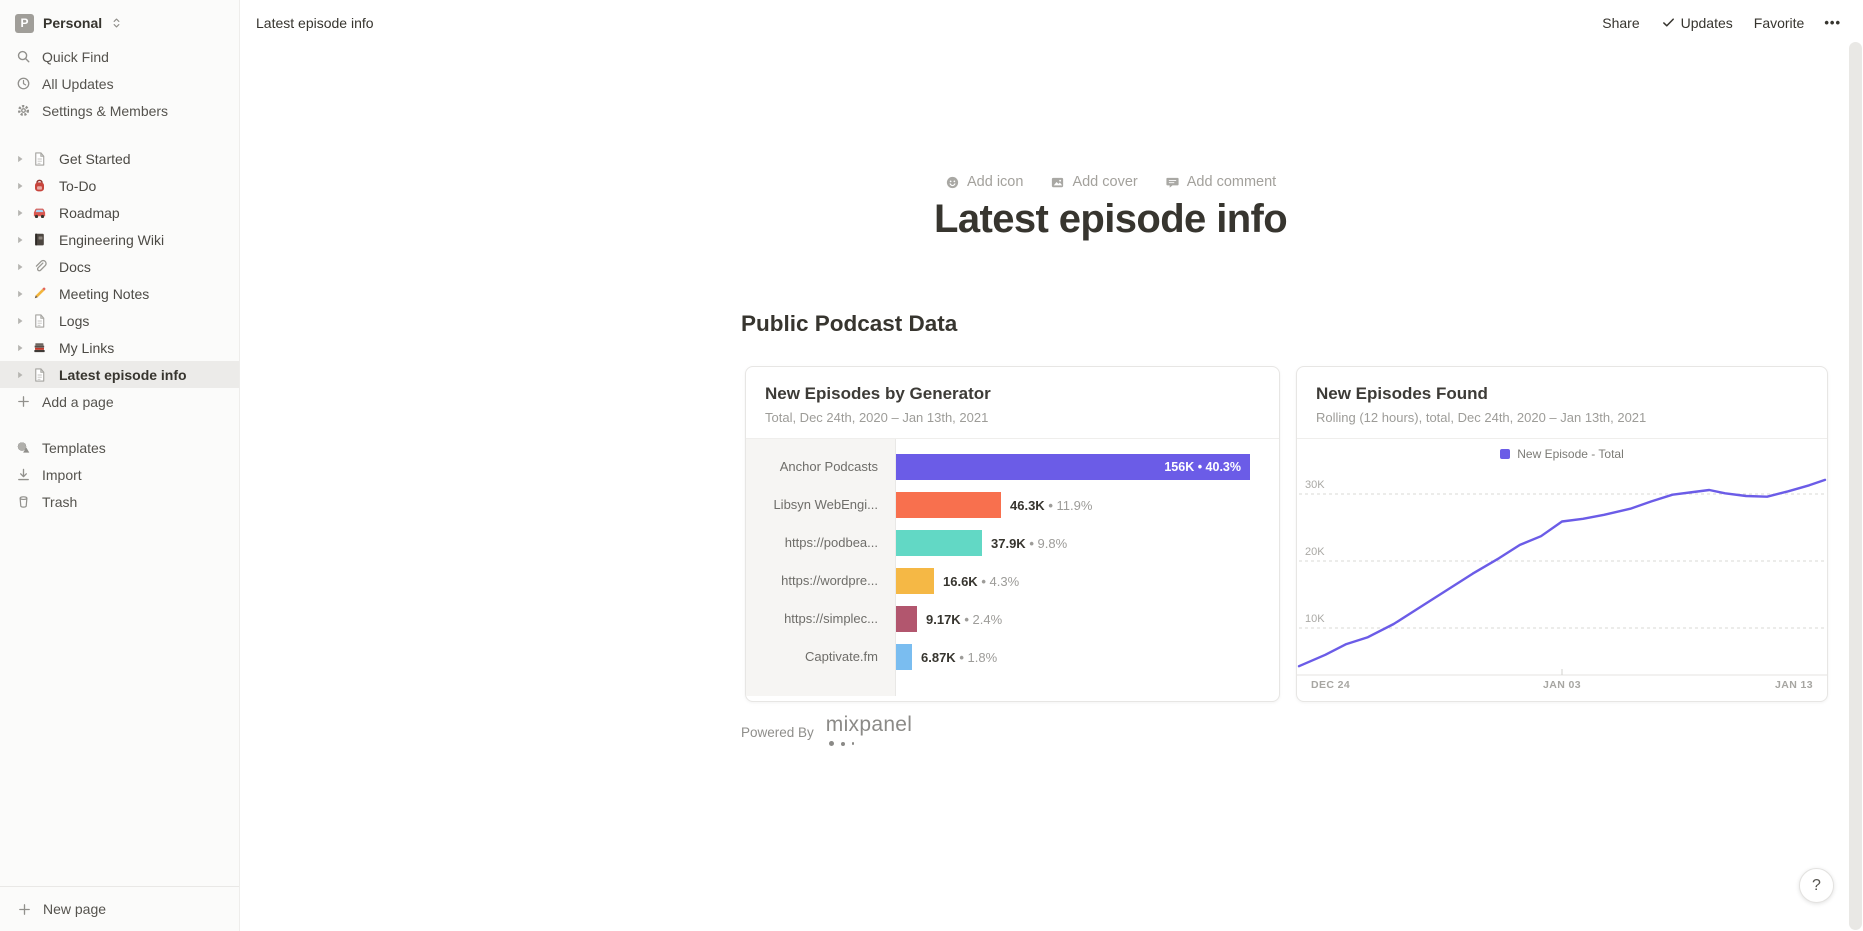  Describe the element at coordinates (73, 23) in the screenshot. I see `workspace-name: Personal` at that location.